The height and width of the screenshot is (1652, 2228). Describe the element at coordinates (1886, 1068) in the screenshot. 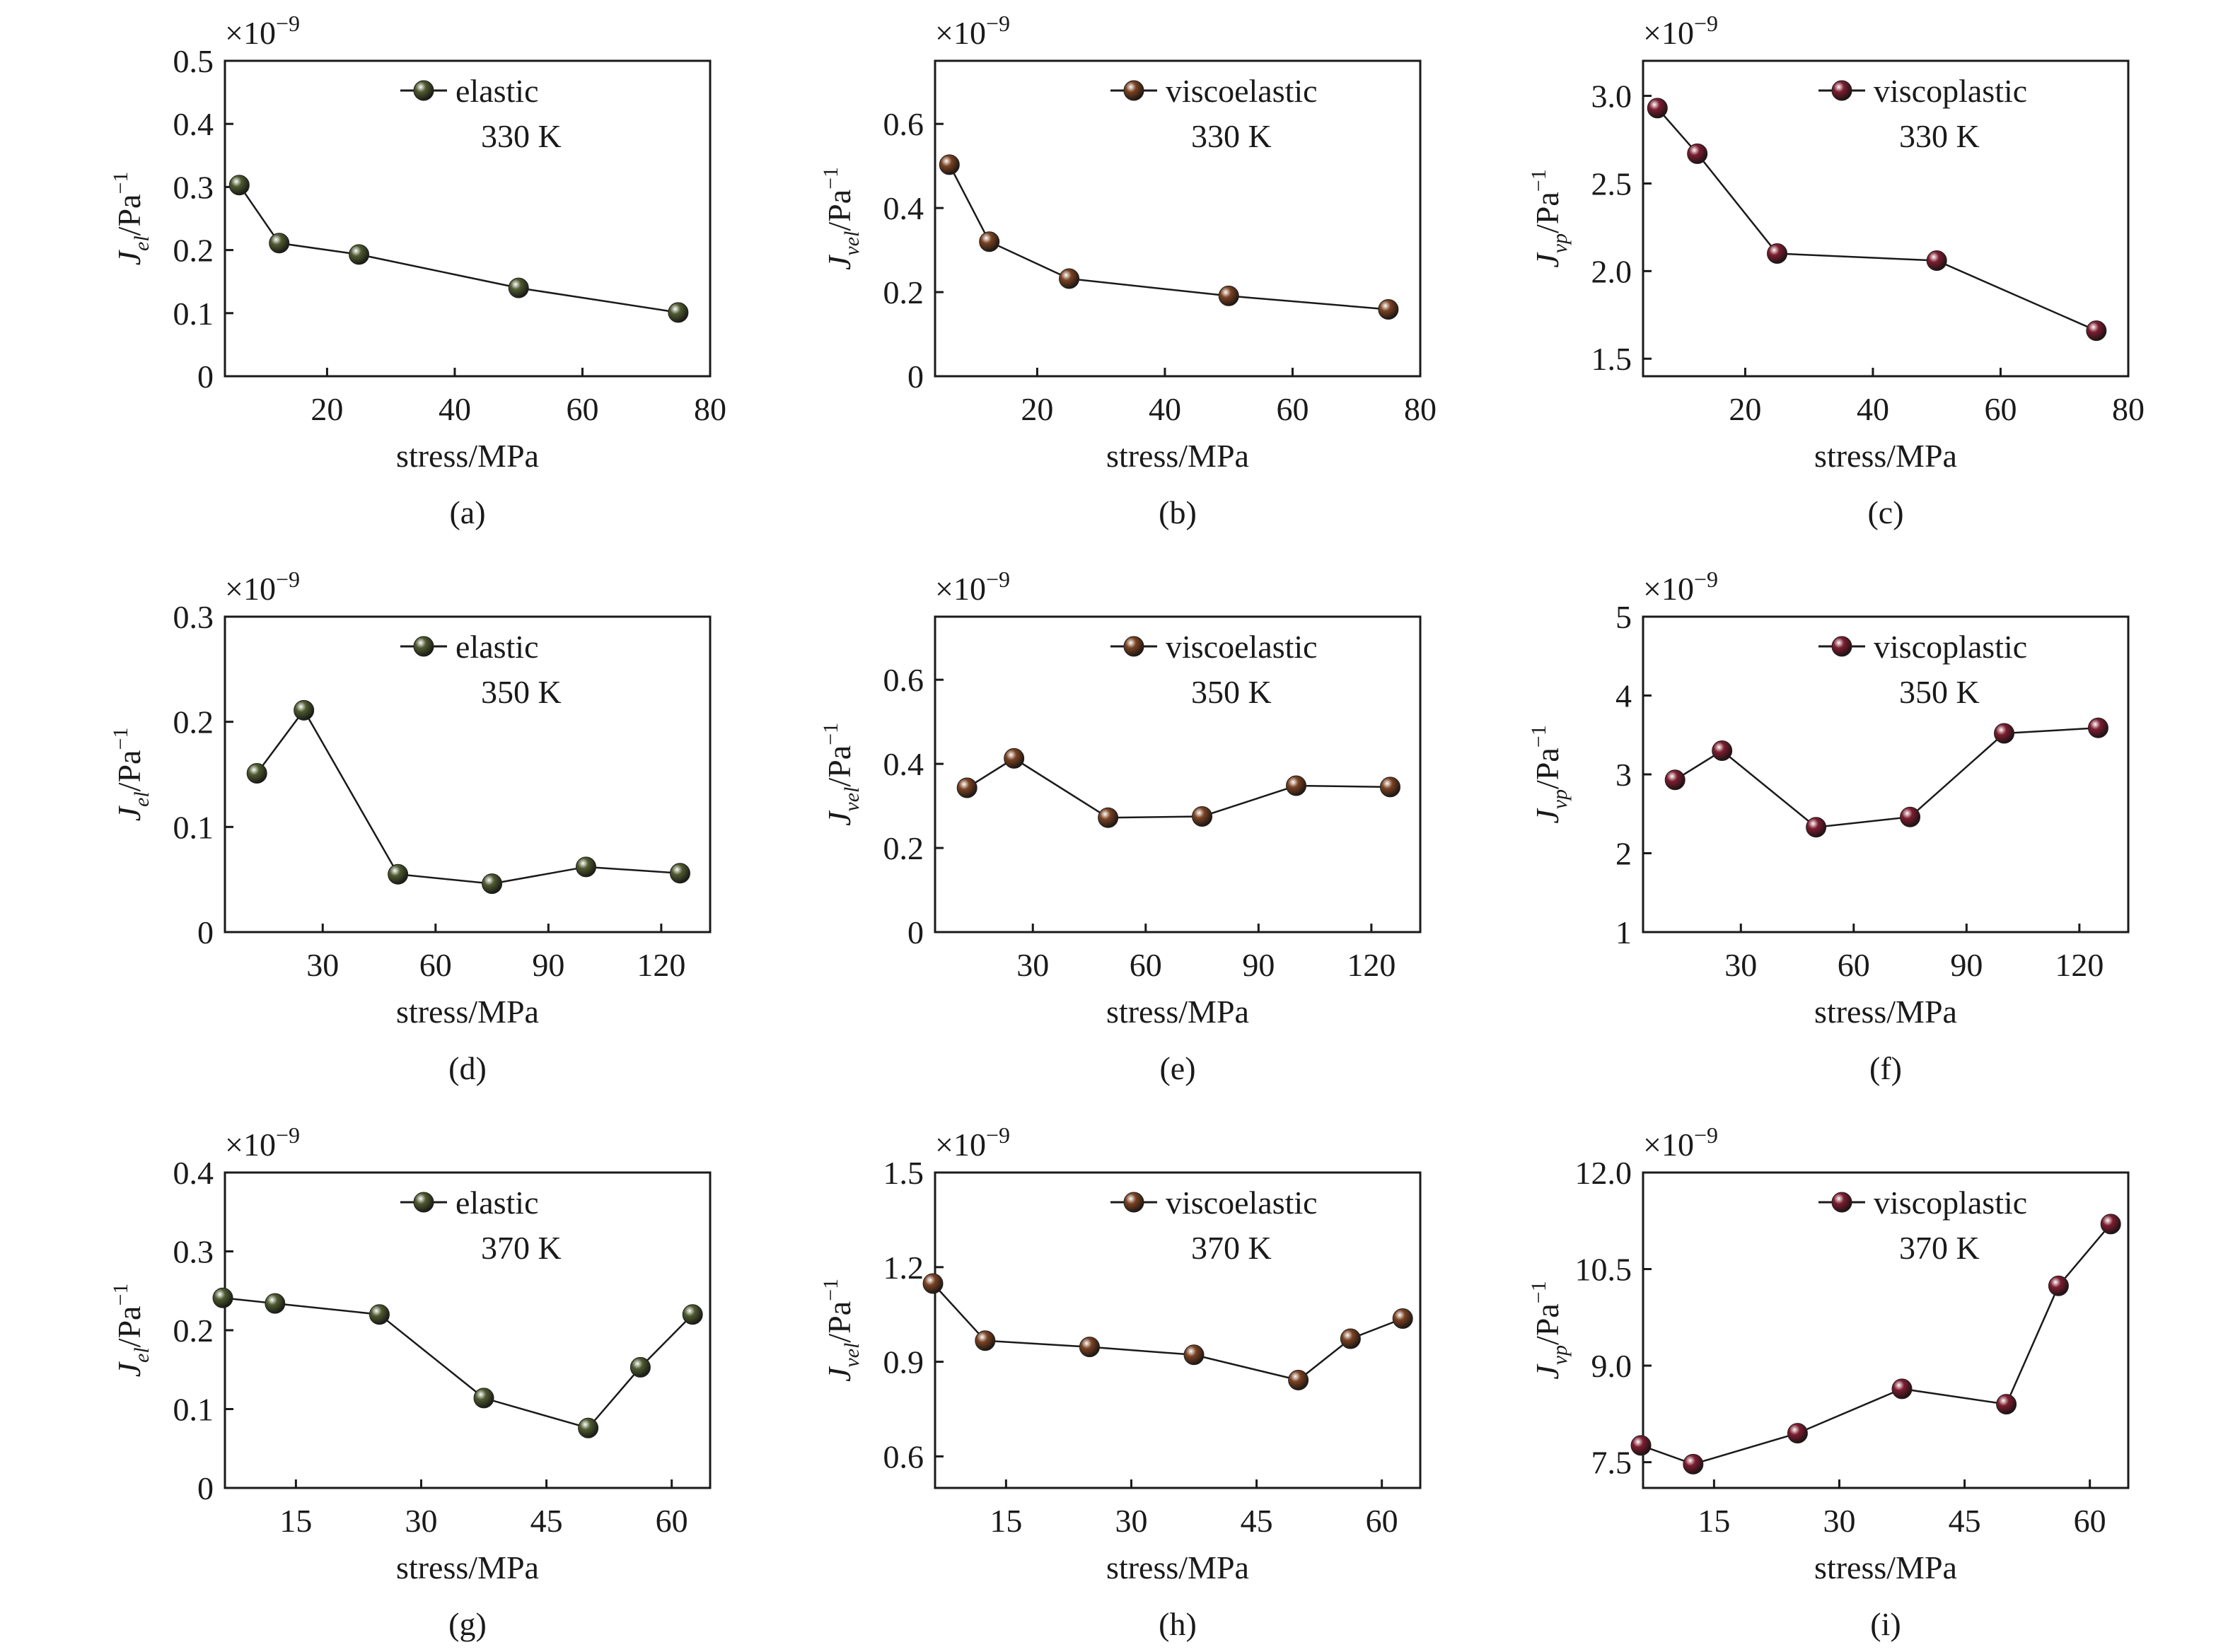

I see `panel-label: (f)` at that location.